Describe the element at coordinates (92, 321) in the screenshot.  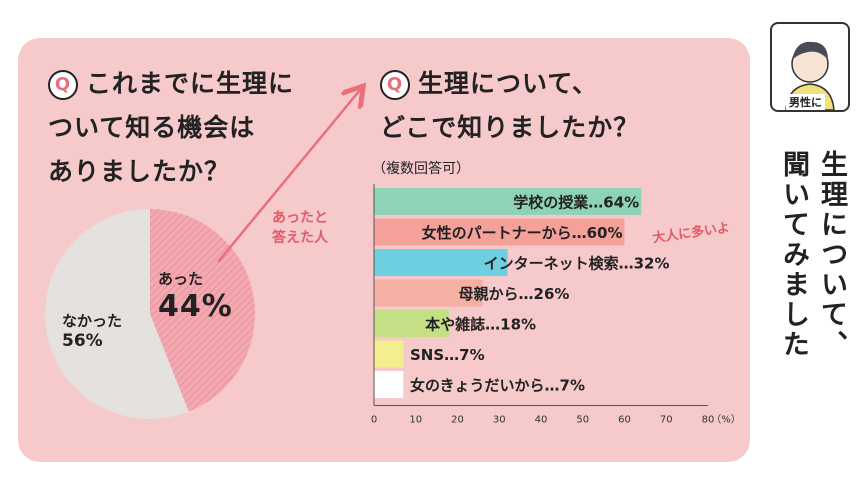
I see `pie-slice-label: なかった` at that location.